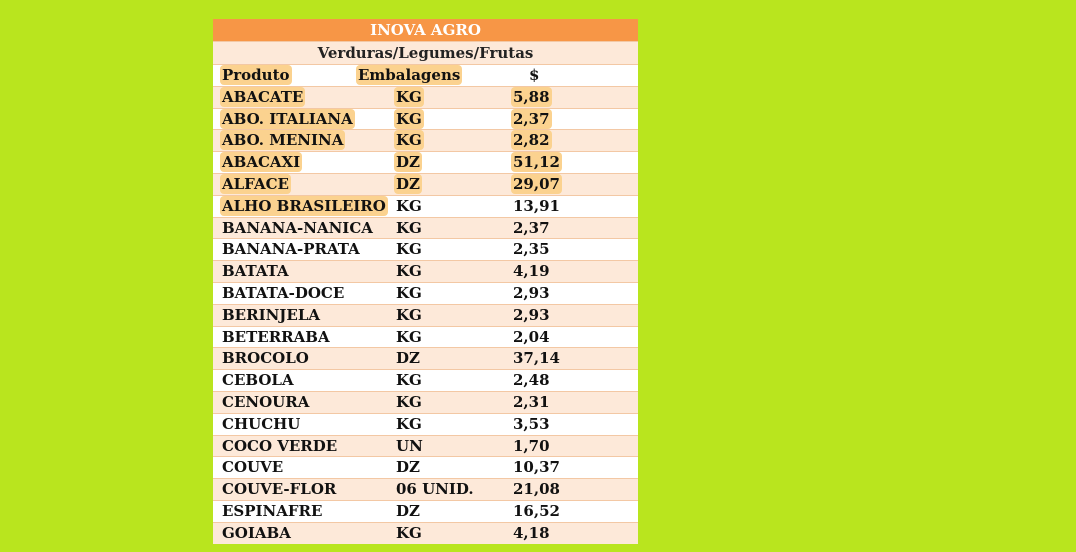 The height and width of the screenshot is (552, 1076). What do you see at coordinates (280, 445) in the screenshot?
I see `product-cell: COCO VERDE` at bounding box center [280, 445].